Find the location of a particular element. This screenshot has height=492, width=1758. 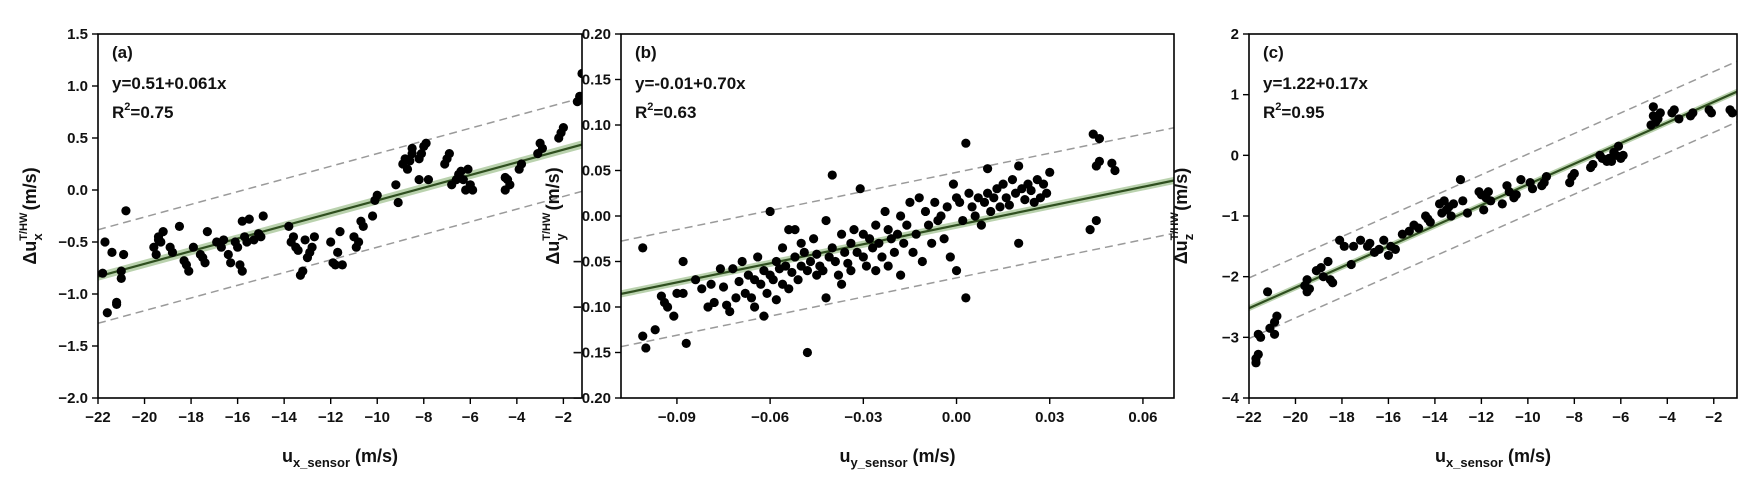

upper-prediction-line is located at coordinates (897, 184).